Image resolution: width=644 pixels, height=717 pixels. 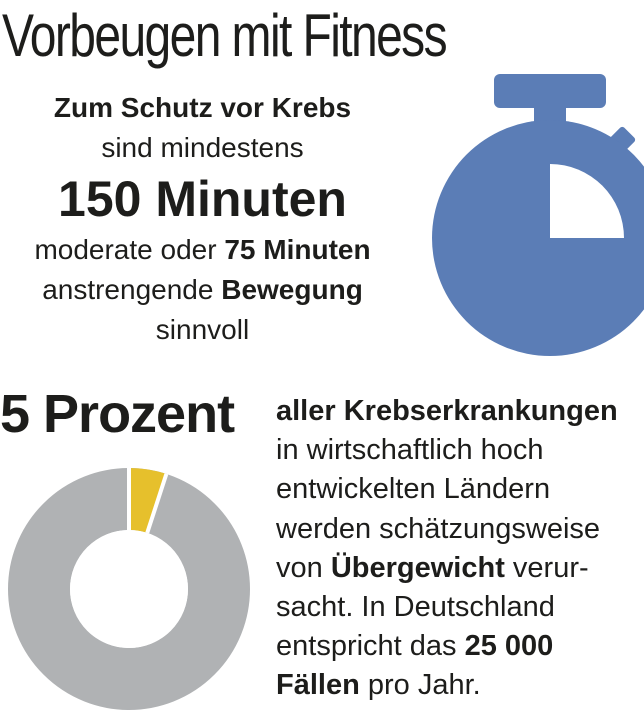 I want to click on desc-krebserkrankungen: aller Krebserkrankungen, so click(x=447, y=411).